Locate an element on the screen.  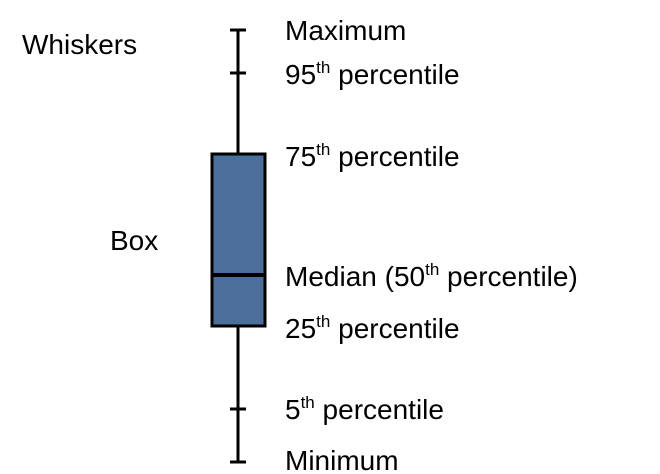
p95-label: 95th percentile is located at coordinates (372, 74).